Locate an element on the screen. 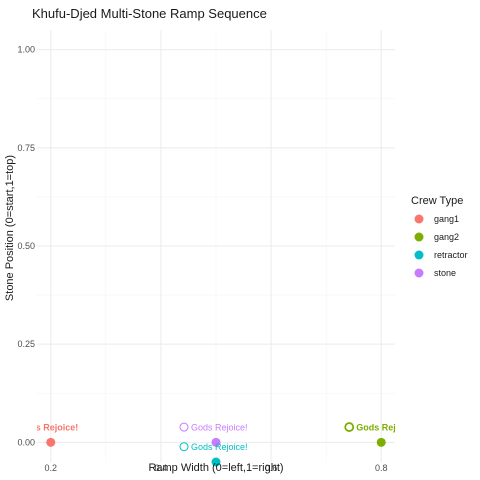  y-tick-label: 0.75 is located at coordinates (26, 148).